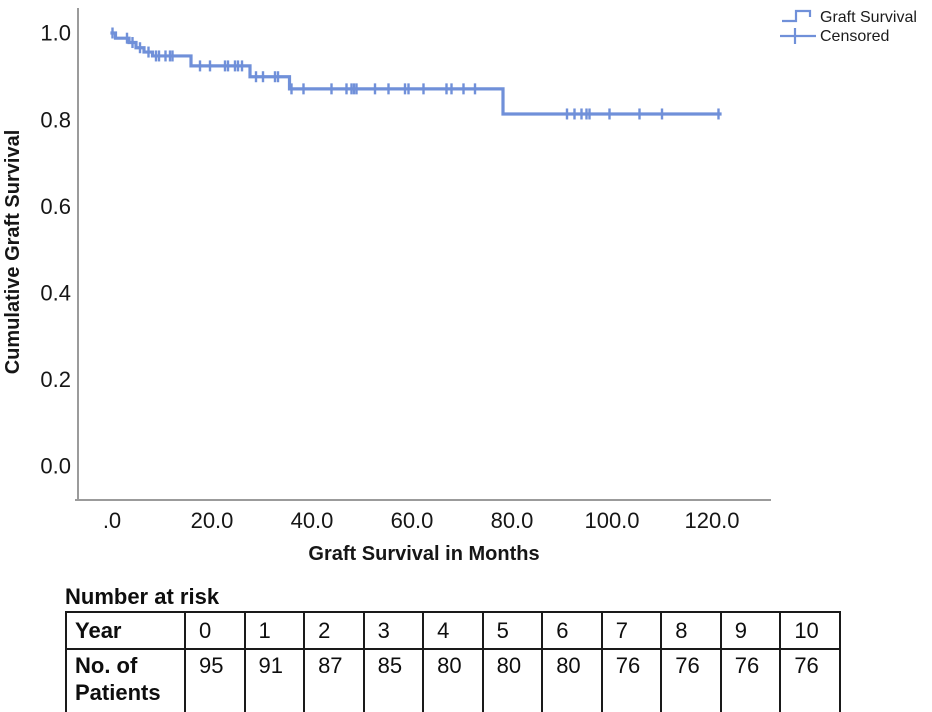 This screenshot has width=932, height=712. Describe the element at coordinates (274, 630) in the screenshot. I see `year-cell: 1` at that location.